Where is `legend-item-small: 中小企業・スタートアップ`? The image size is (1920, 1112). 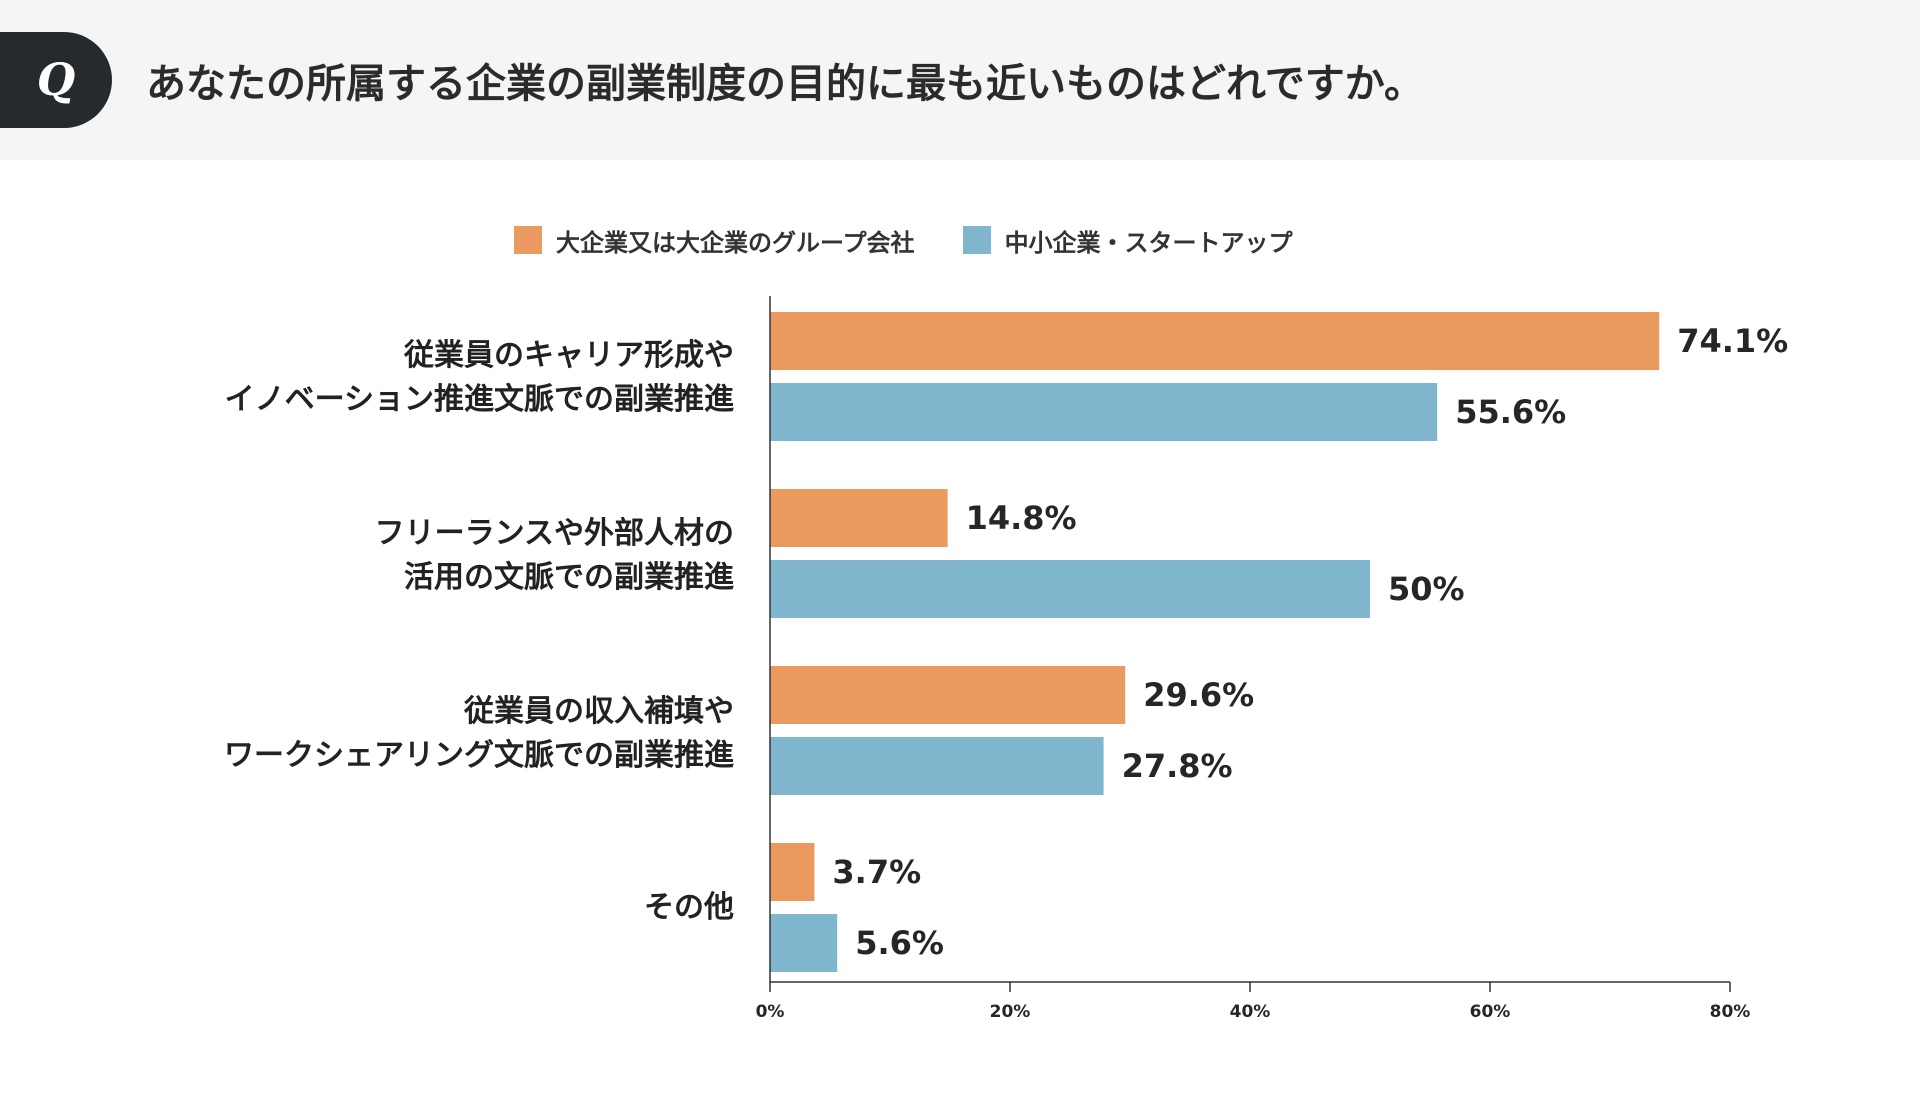
legend-item-small: 中小企業・スタートアップ is located at coordinates (1127, 240).